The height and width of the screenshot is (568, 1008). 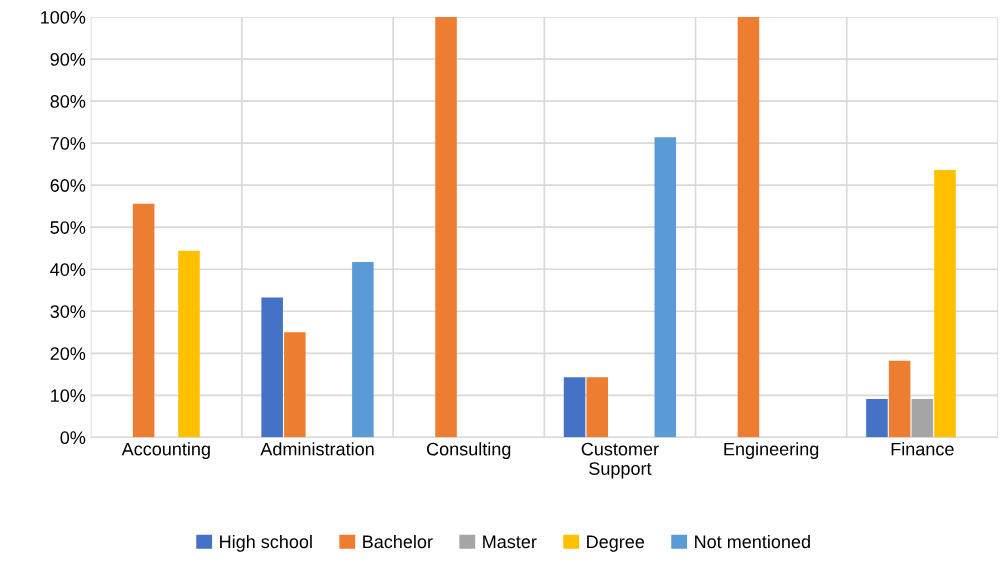 I want to click on y-tick-label: 100%, so click(x=63, y=17).